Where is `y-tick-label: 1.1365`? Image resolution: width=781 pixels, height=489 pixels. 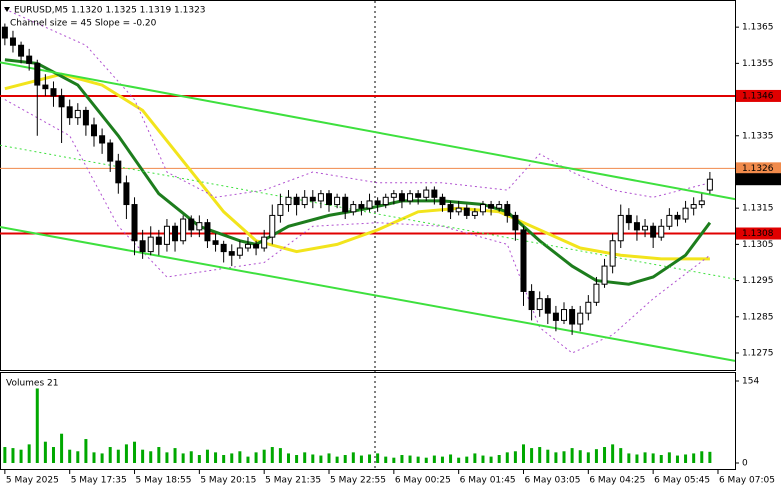 y-tick-label: 1.1365 is located at coordinates (758, 28).